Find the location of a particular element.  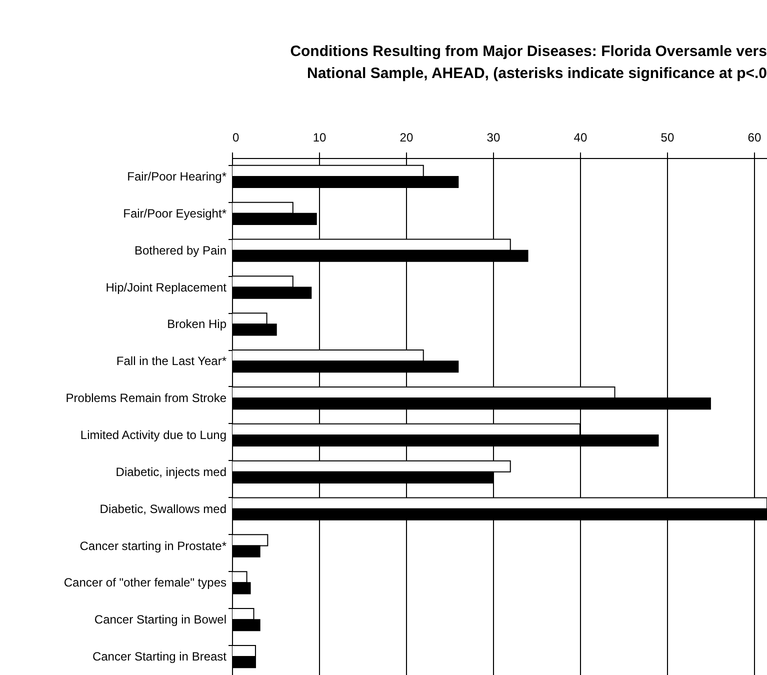

y-tick-label: Limited Activity due to Lung is located at coordinates (153, 435).